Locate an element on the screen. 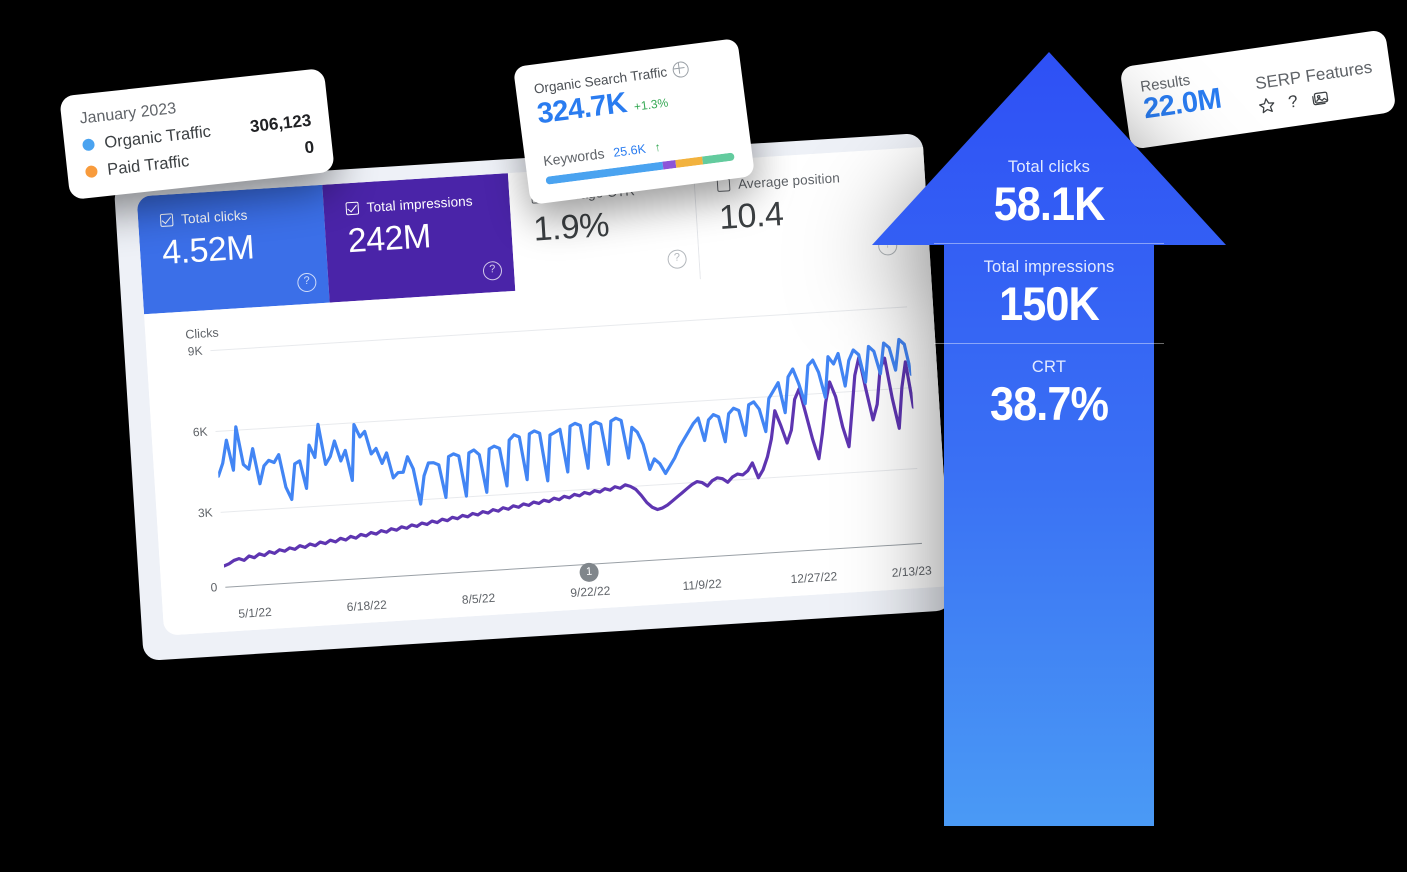  tile-value: 10.4 is located at coordinates (751, 215).